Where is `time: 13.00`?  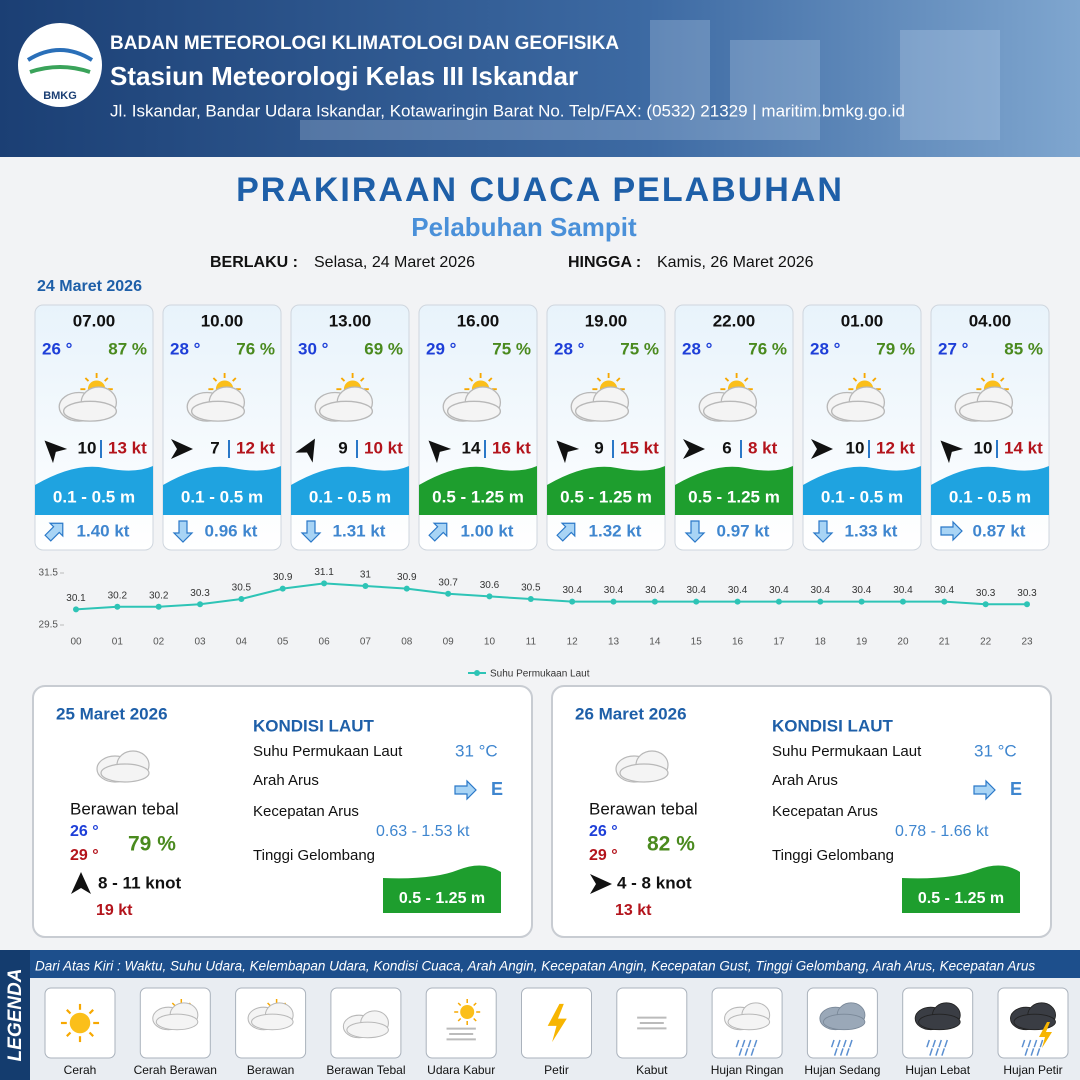
time: 13.00 is located at coordinates (350, 320).